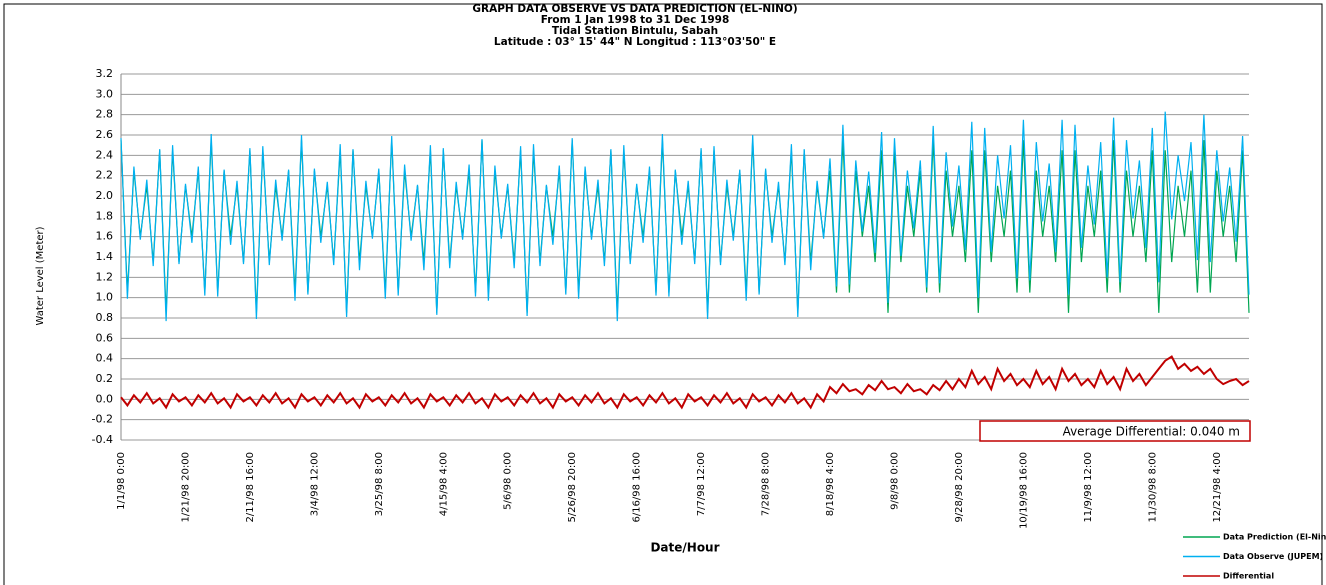 The width and height of the screenshot is (1326, 585). Describe the element at coordinates (894, 481) in the screenshot. I see `x-tick-label: 9/8/98 0:00` at that location.